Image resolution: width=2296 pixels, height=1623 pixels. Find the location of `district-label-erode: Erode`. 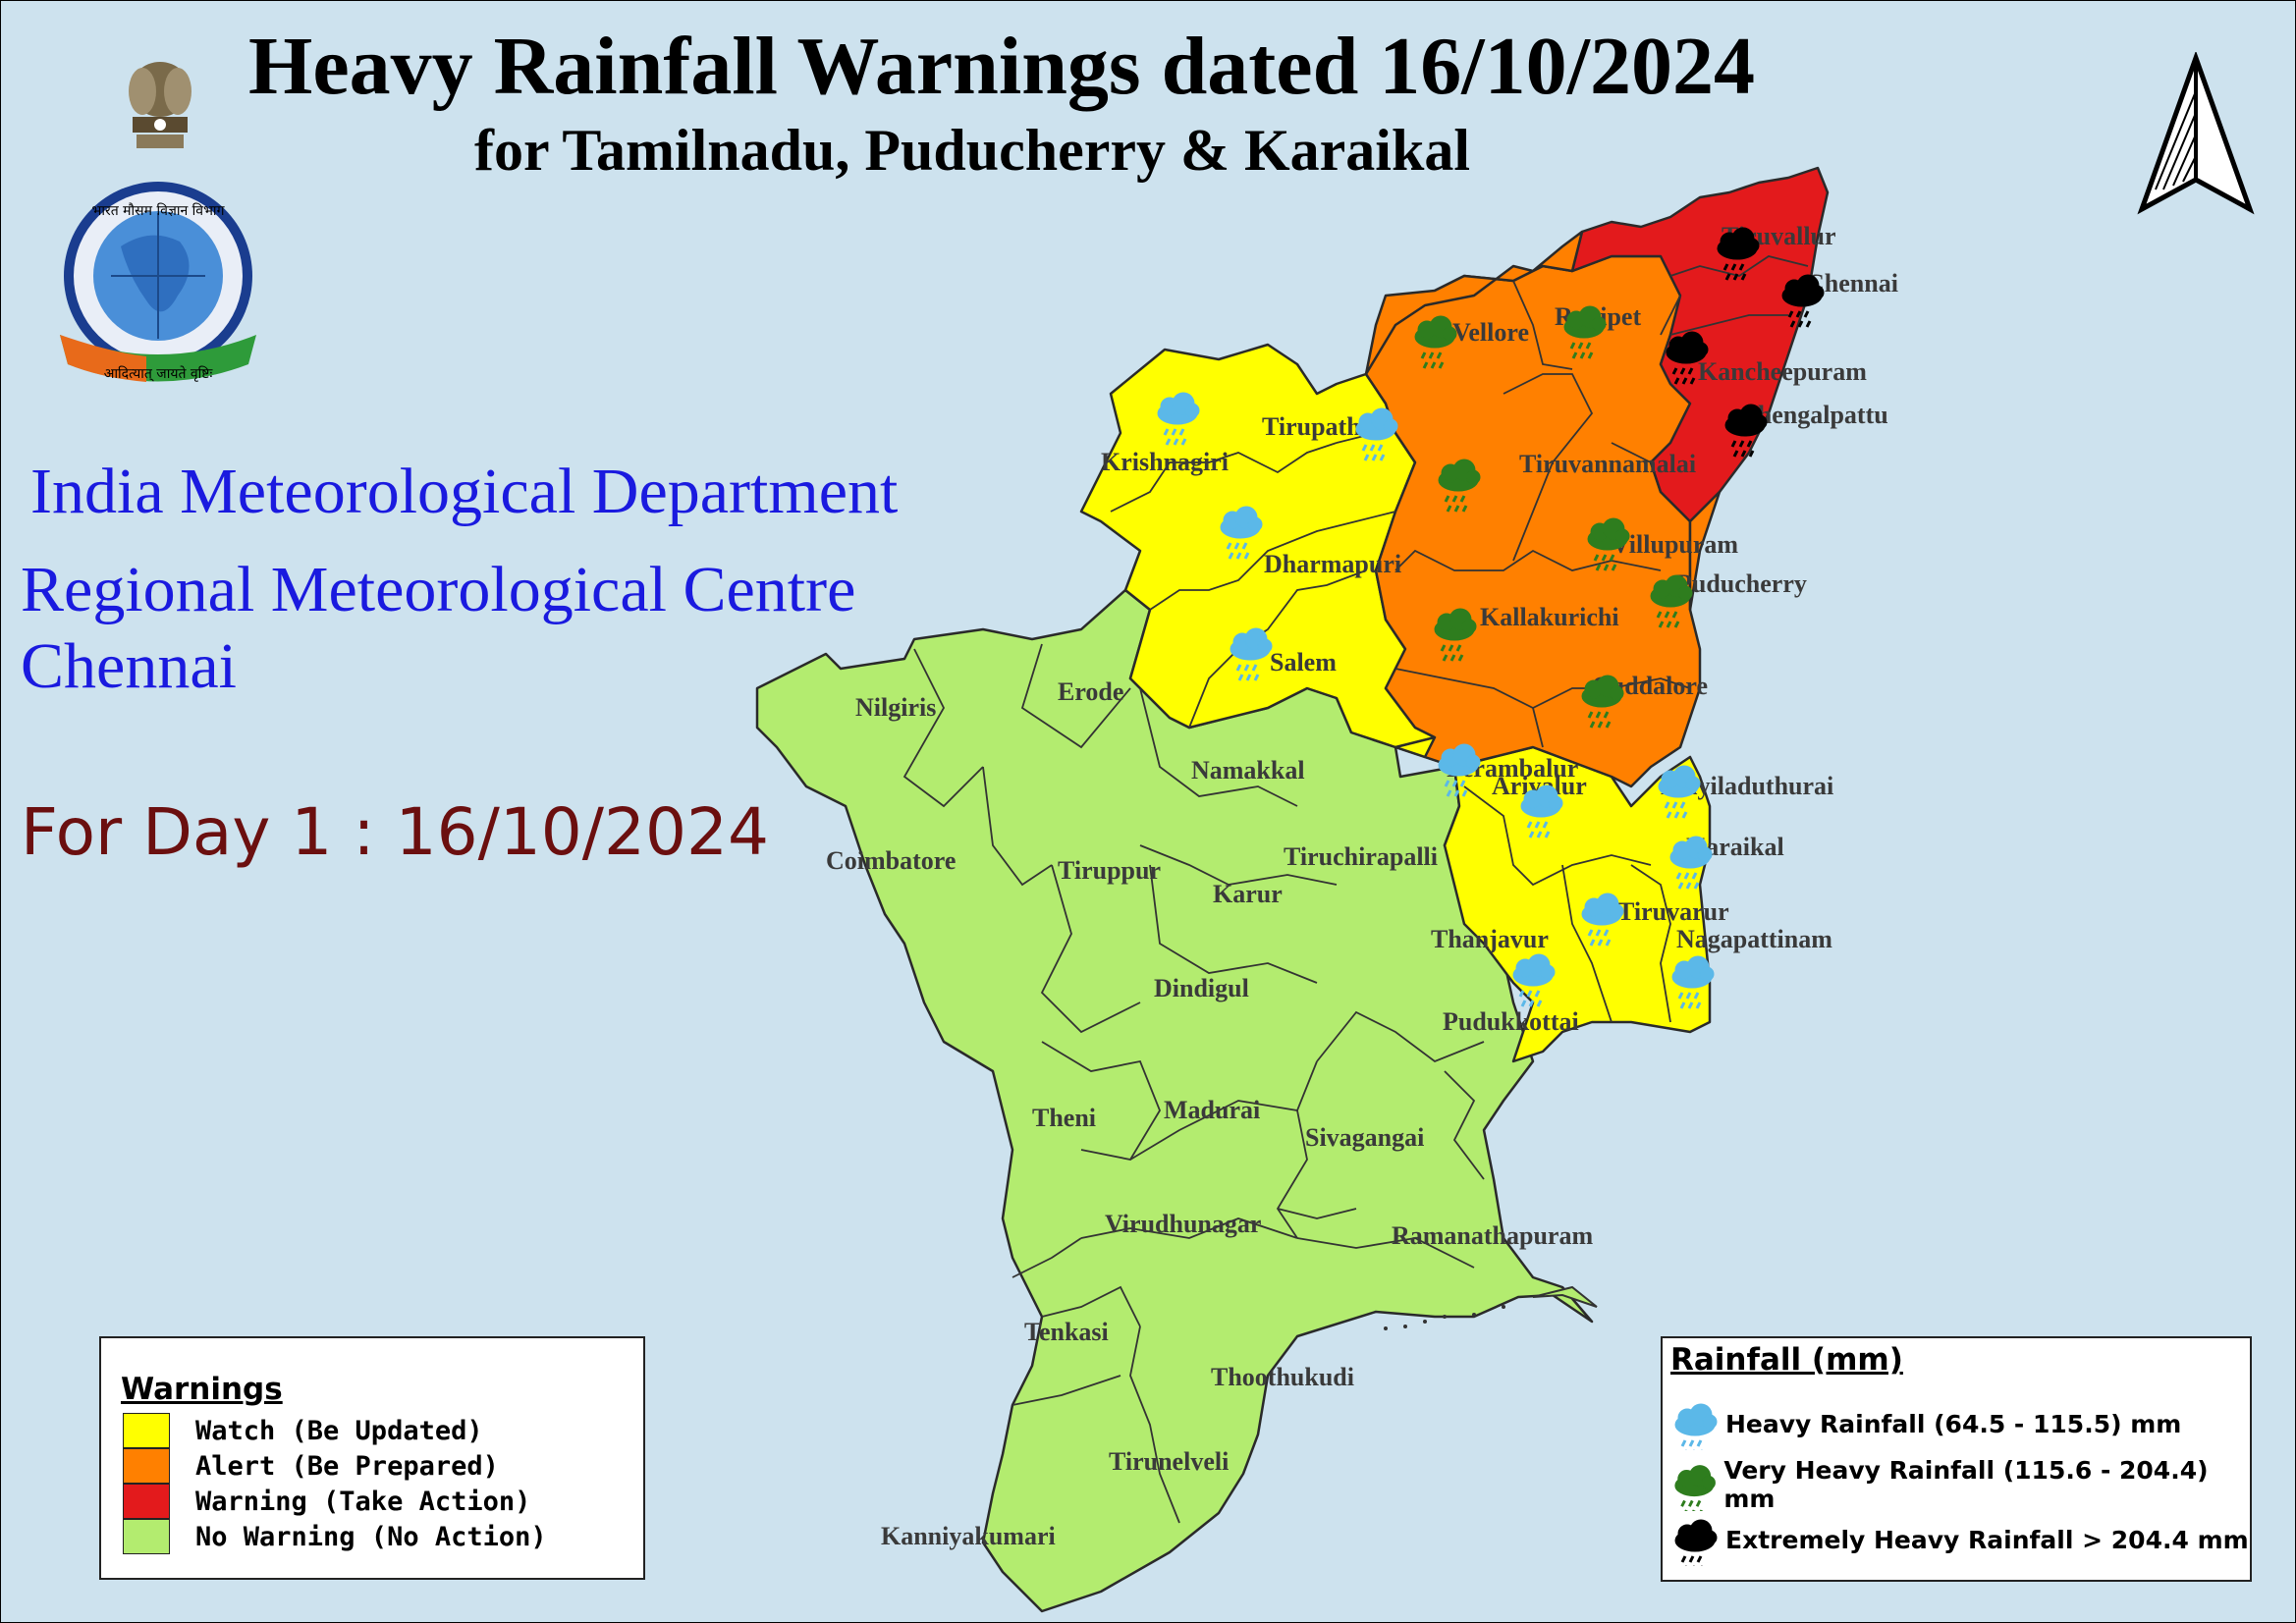

district-label-erode: Erode is located at coordinates (1090, 691).